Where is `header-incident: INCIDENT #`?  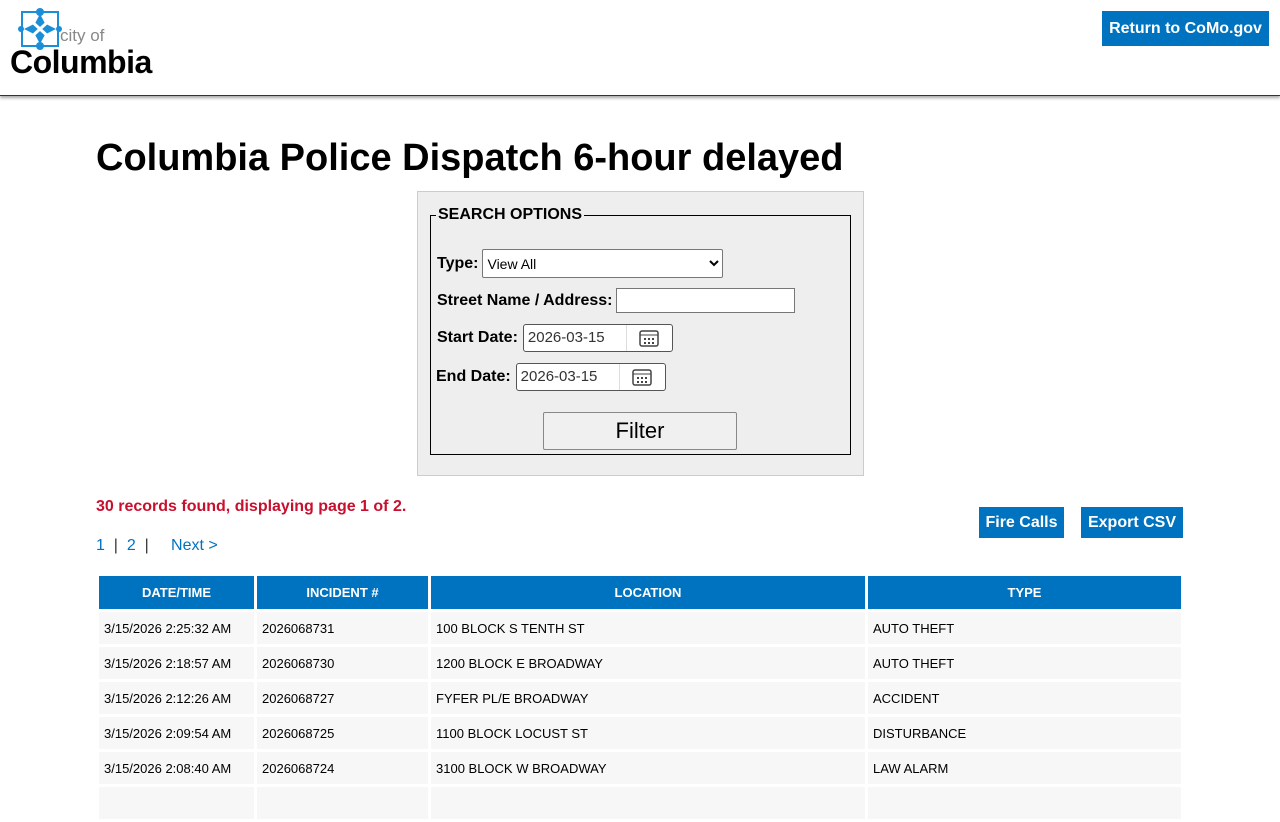 header-incident: INCIDENT # is located at coordinates (342, 592).